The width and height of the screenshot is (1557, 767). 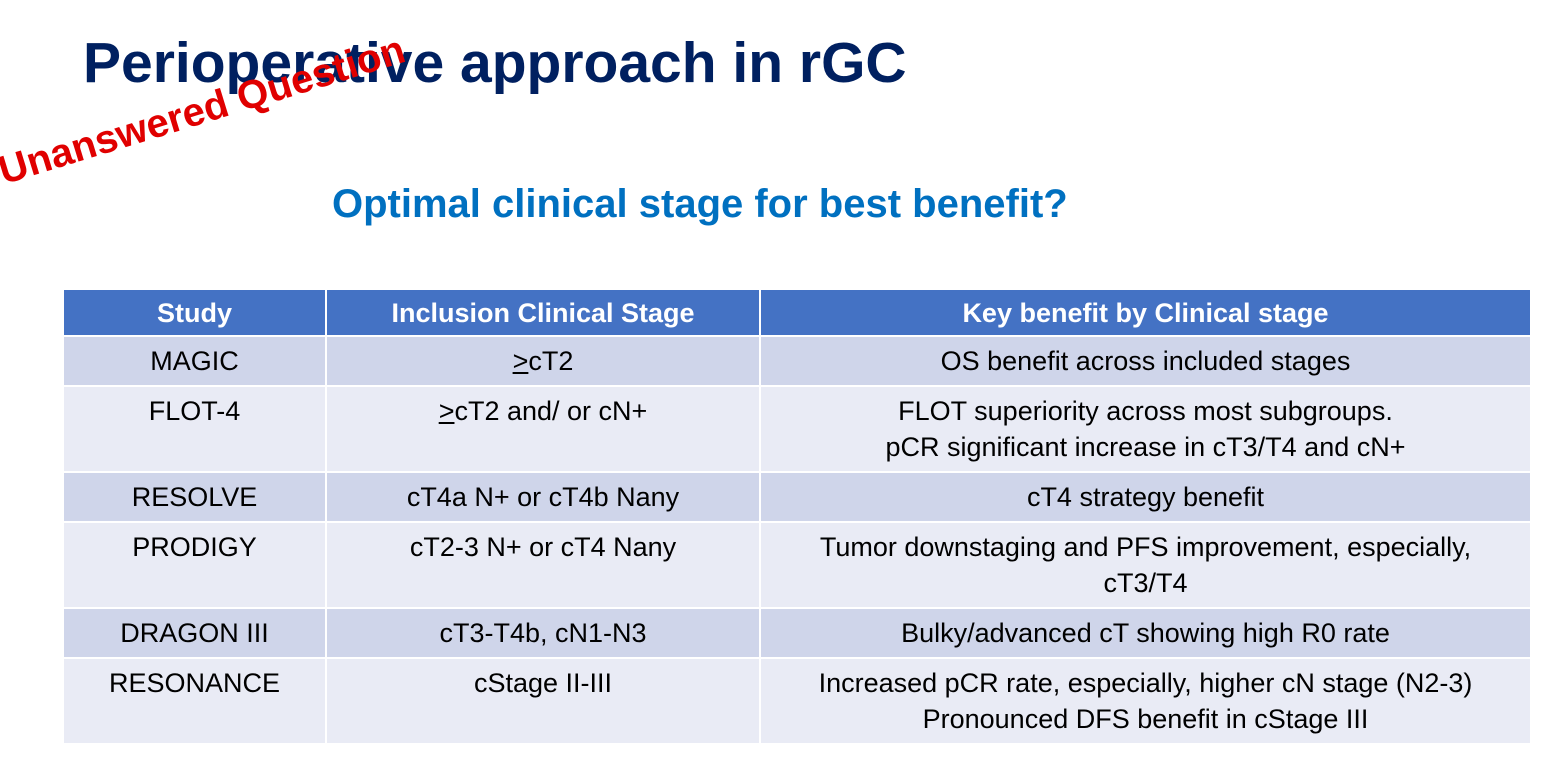 I want to click on slide-title: Perioperative approach in rGC, so click(x=495, y=63).